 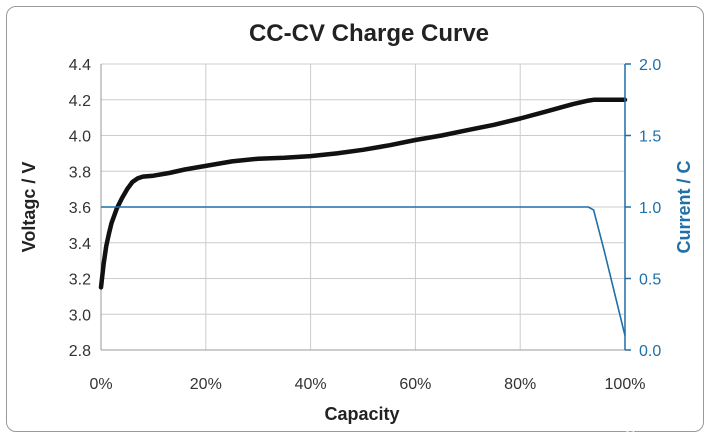 What do you see at coordinates (29, 207) in the screenshot?
I see `y-axis-title: Voltagc / V` at bounding box center [29, 207].